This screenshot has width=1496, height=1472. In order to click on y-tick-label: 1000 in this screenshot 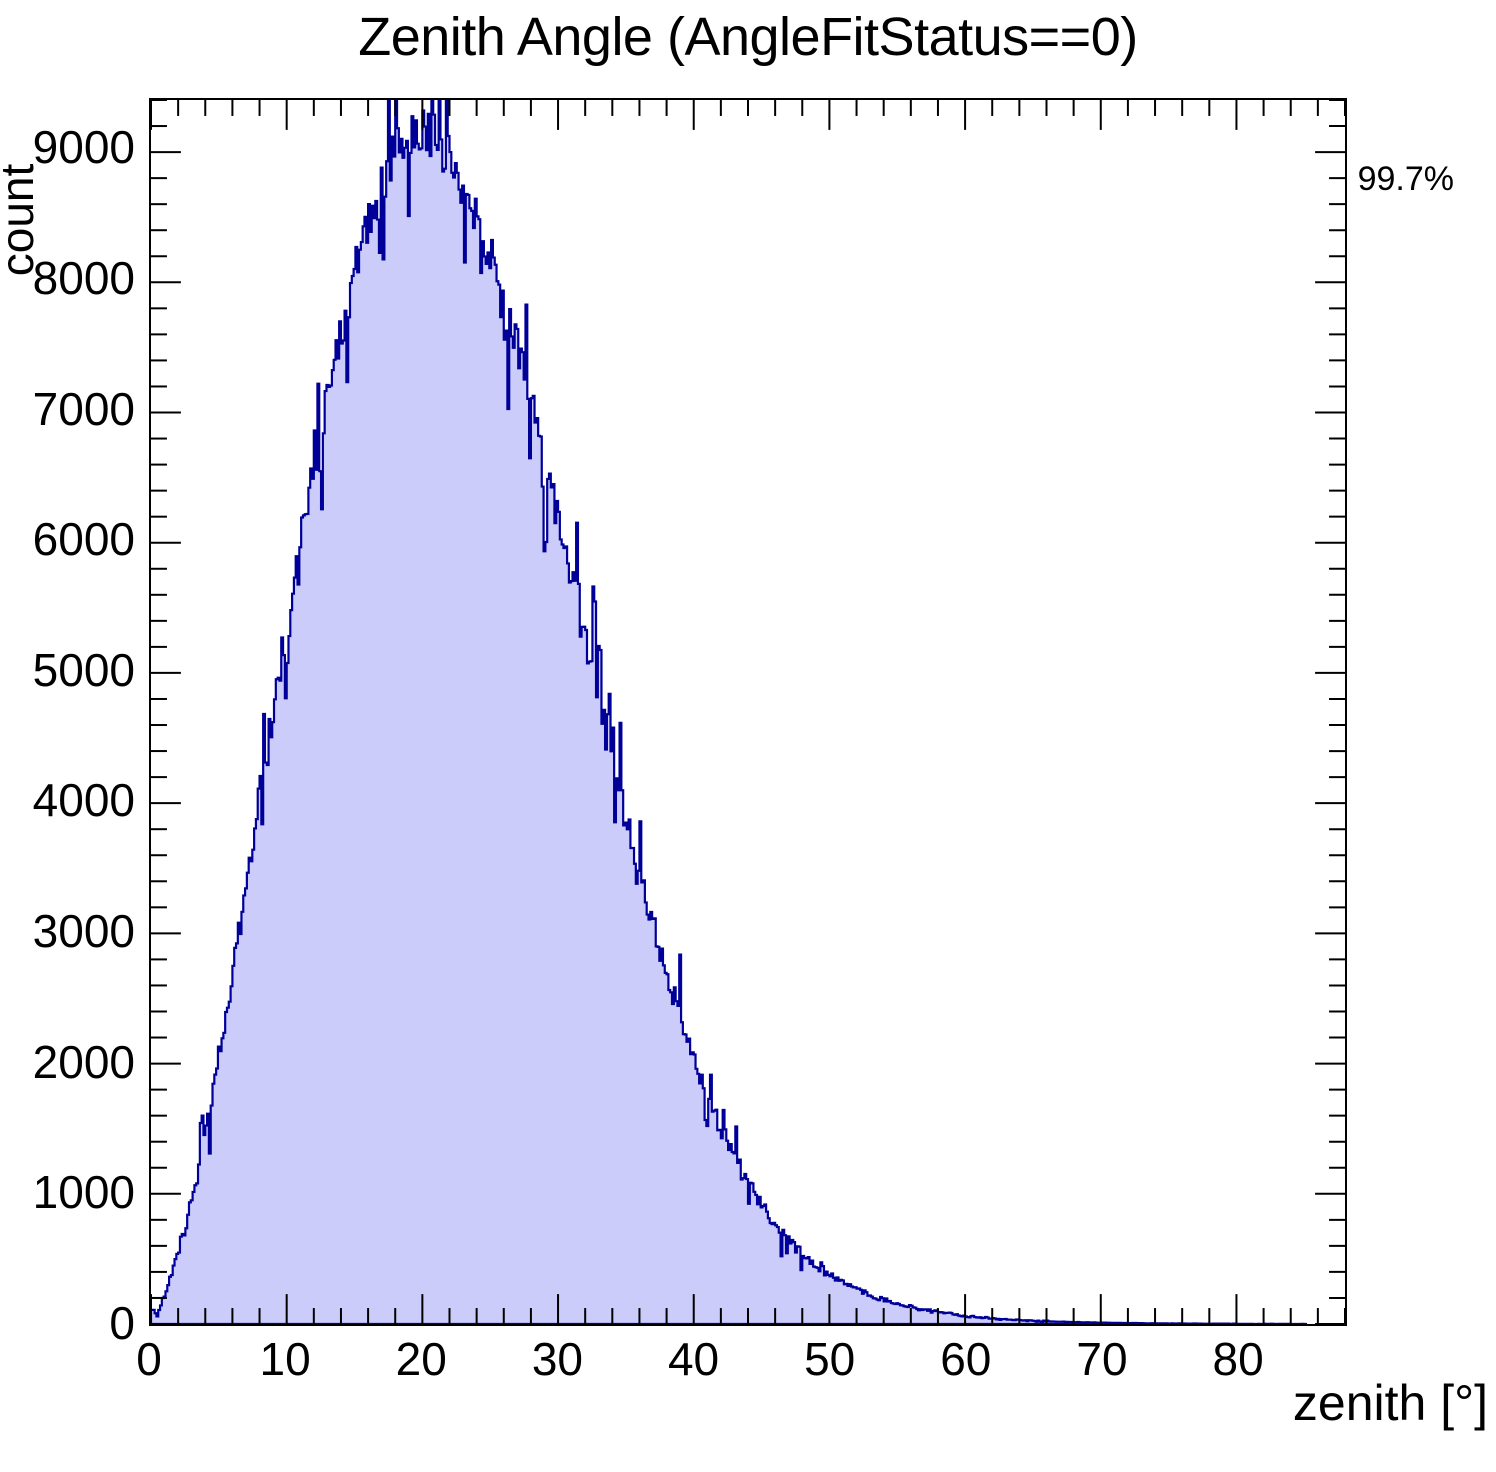, I will do `click(83, 1192)`.